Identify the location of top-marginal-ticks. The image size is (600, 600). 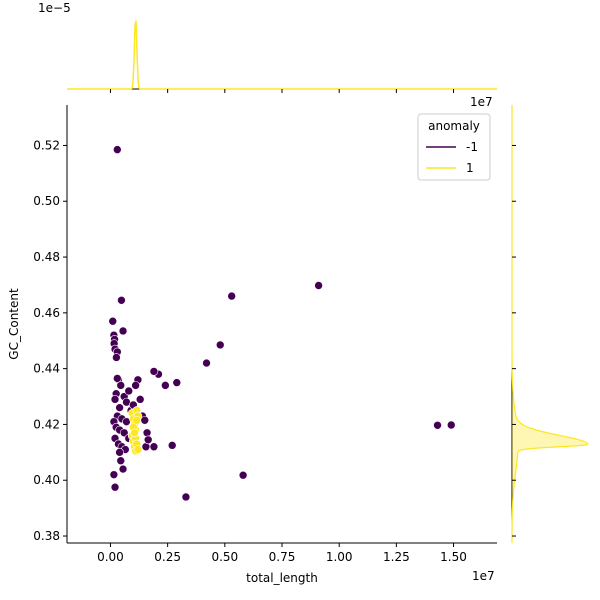
(282, 91).